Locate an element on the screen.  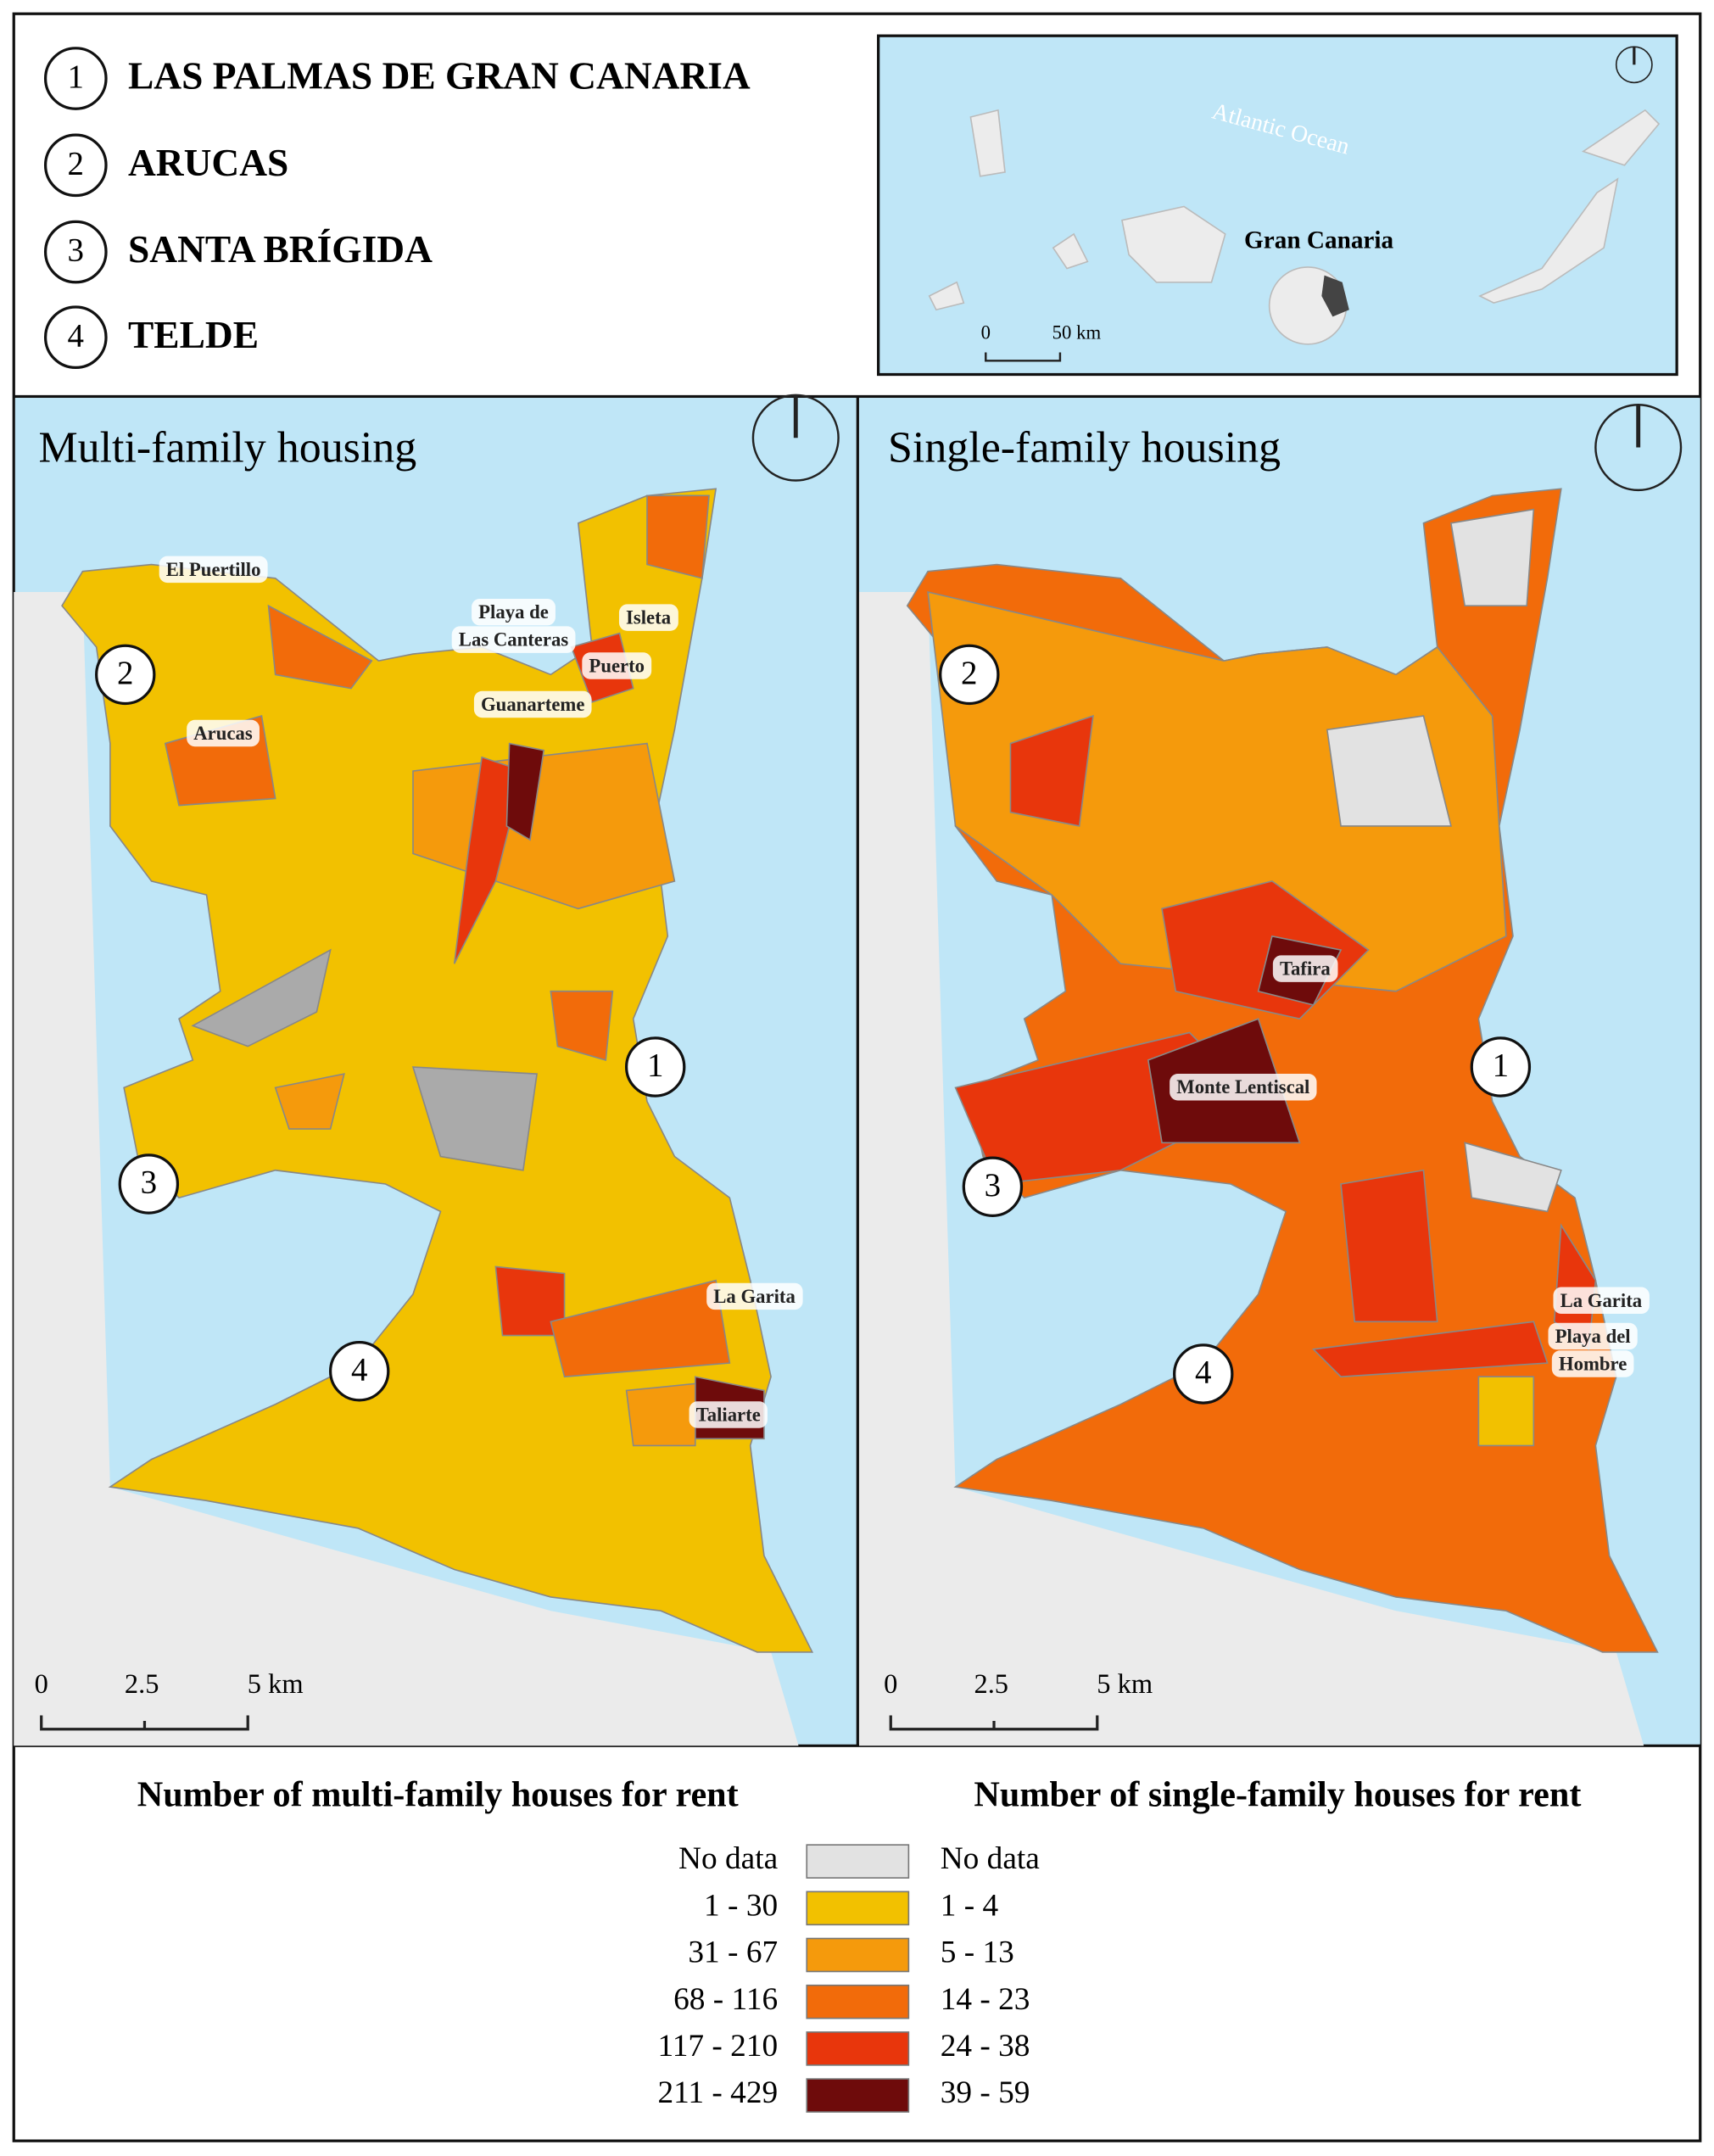
legend-label: 1 - 4 is located at coordinates (970, 1905).